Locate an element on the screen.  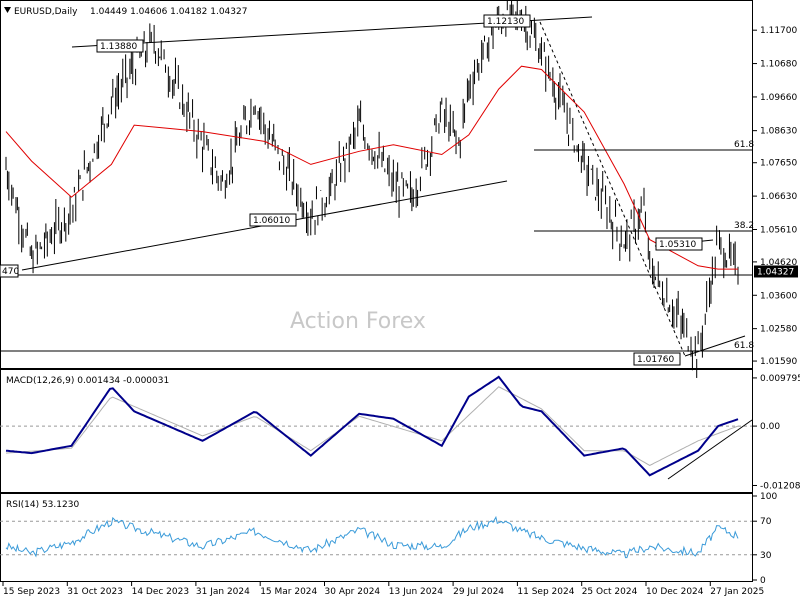
watermark: Action Forex is located at coordinates (358, 321).